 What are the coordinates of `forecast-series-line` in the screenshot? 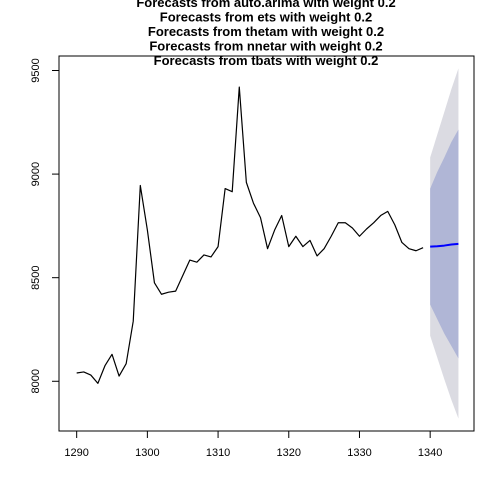 It's located at (444, 245).